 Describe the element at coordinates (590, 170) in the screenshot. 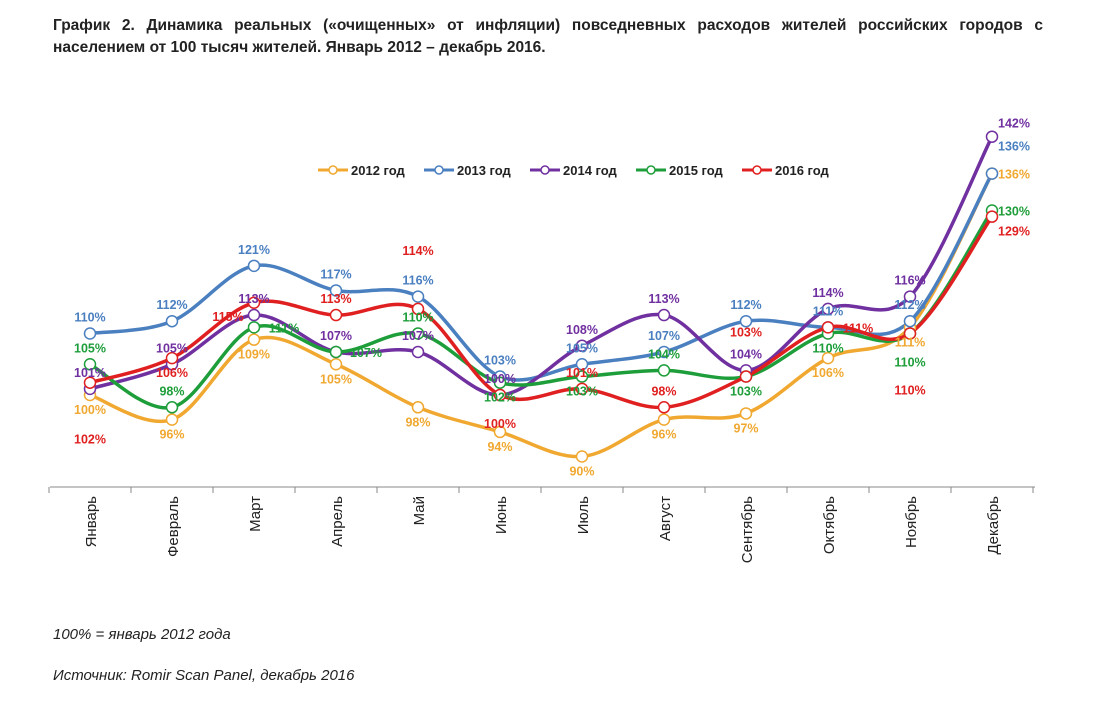

I see `legend-label: 2014 год` at that location.